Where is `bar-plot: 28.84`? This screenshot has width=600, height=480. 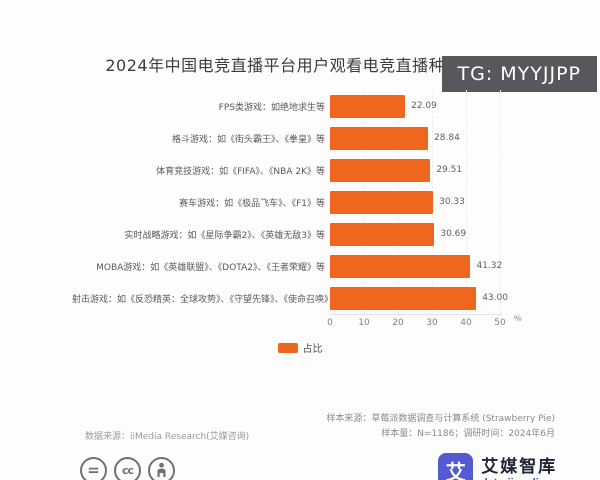
bar-plot: 28.84 is located at coordinates (395, 138).